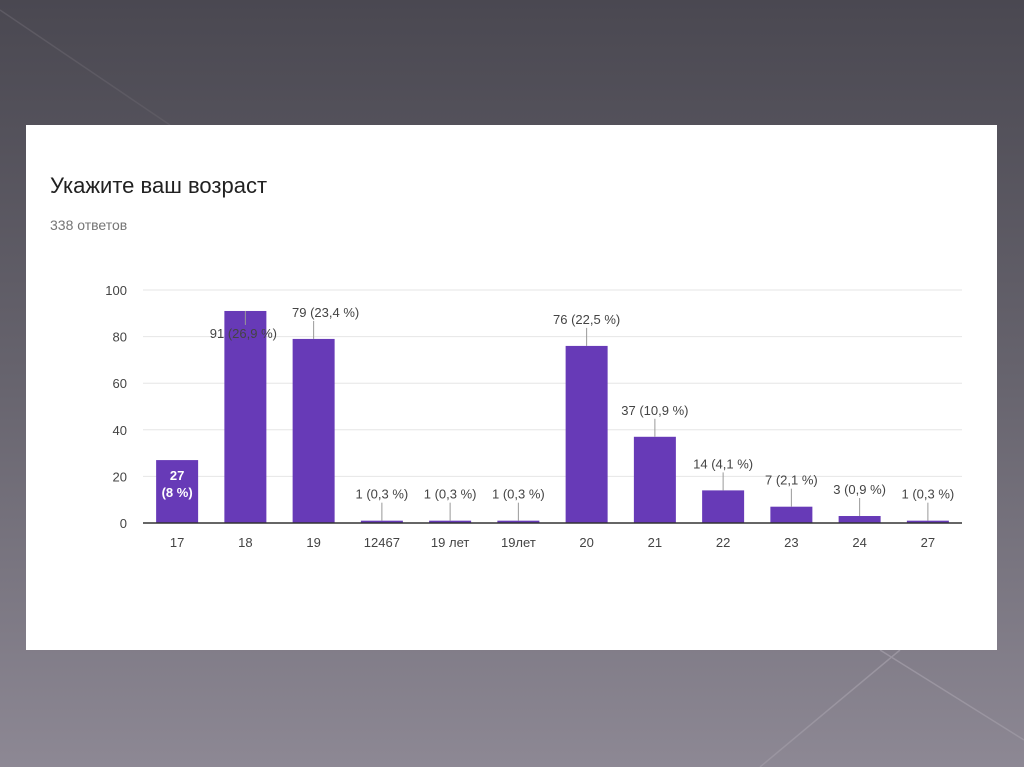 The width and height of the screenshot is (1024, 767). I want to click on data-label: 3 (0,9 %), so click(859, 489).